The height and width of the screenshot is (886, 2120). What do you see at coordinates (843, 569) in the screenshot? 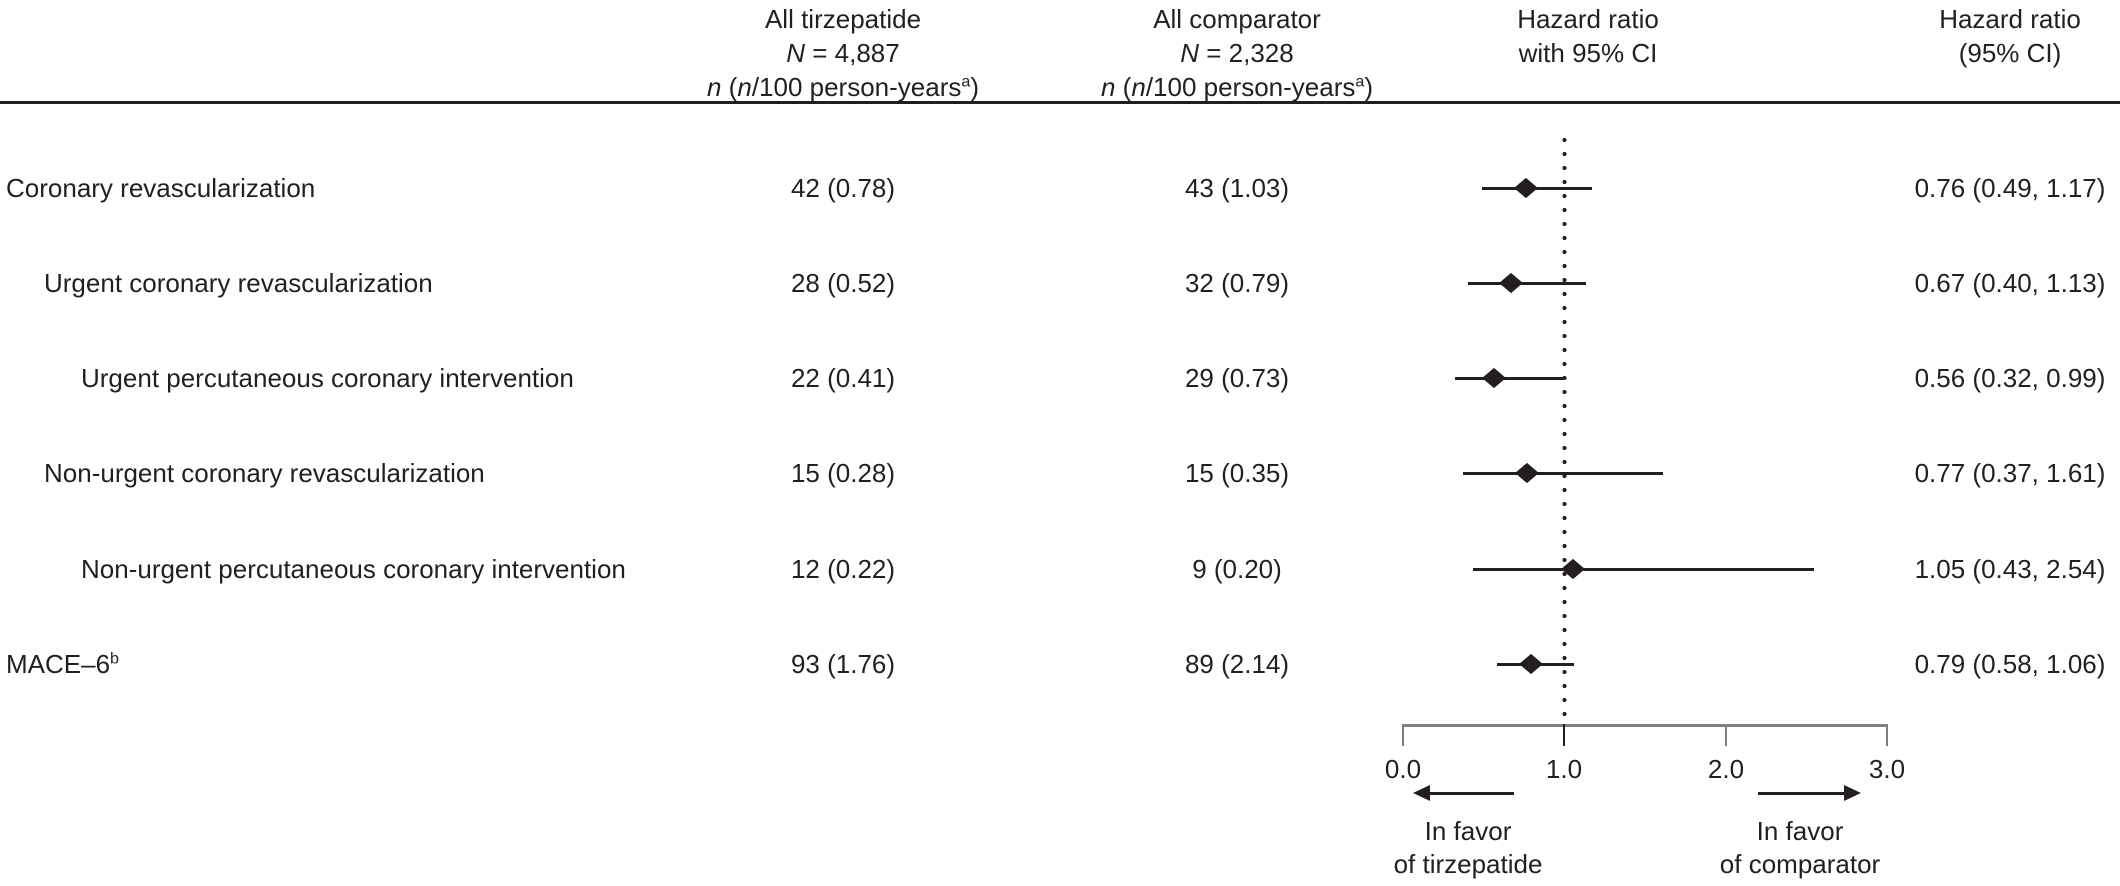
I see `tirzepatide-count: 12 (0.22)` at bounding box center [843, 569].